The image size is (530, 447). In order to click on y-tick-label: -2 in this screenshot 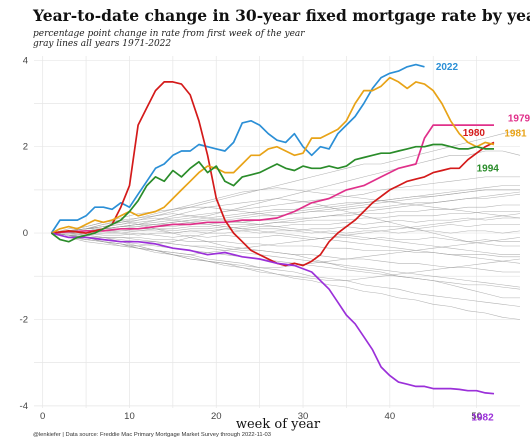, I will do `click(24, 319)`.